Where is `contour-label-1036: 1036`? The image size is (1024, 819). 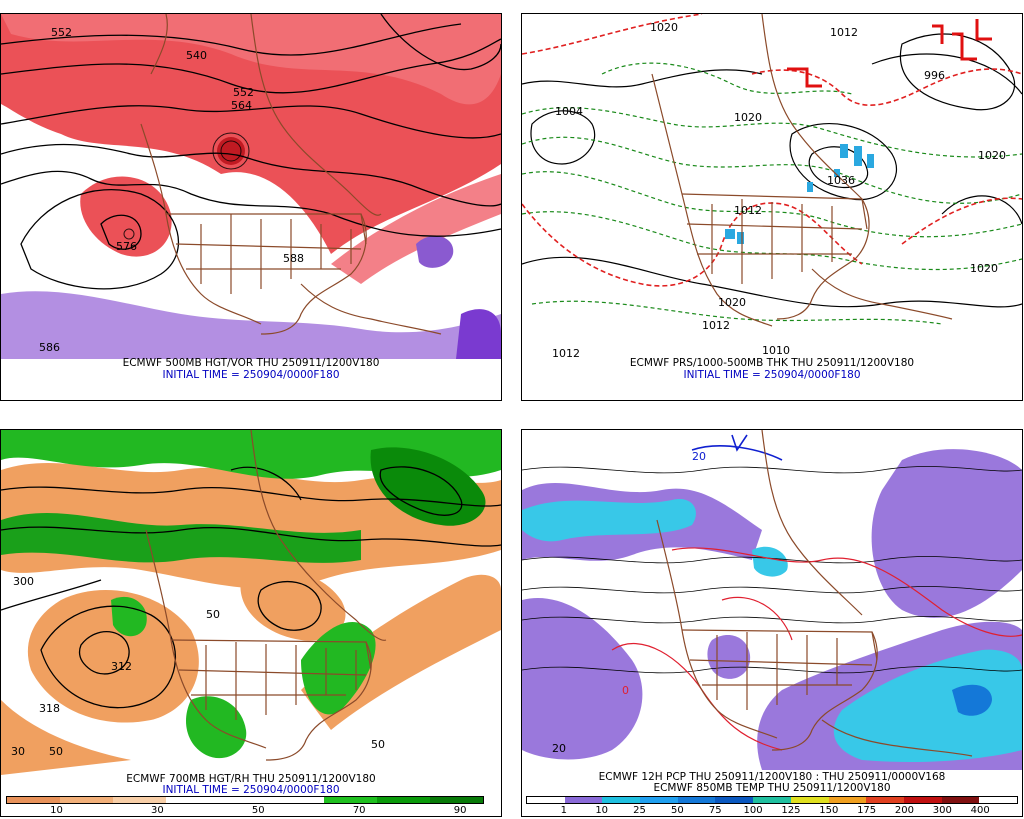
contour-label-1036: 1036 is located at coordinates (841, 180).